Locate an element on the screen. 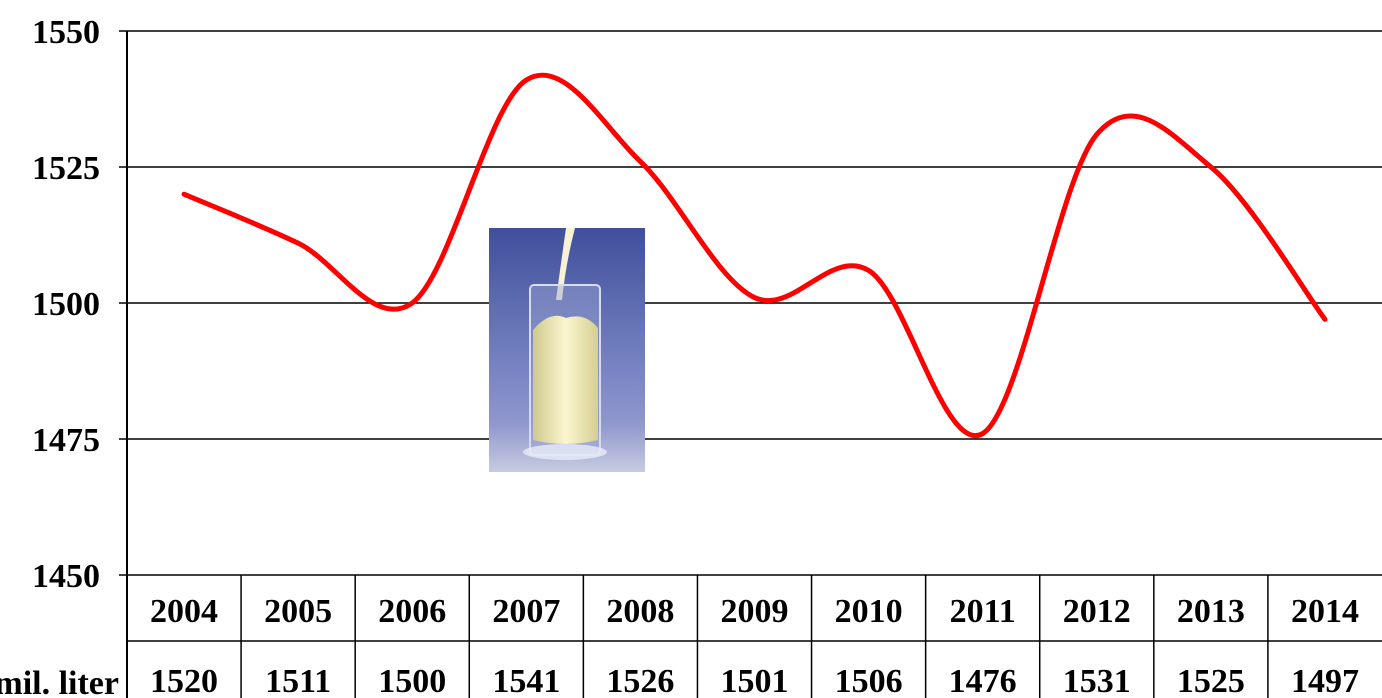 The height and width of the screenshot is (698, 1382). x-tick-label: 2010 is located at coordinates (869, 611).